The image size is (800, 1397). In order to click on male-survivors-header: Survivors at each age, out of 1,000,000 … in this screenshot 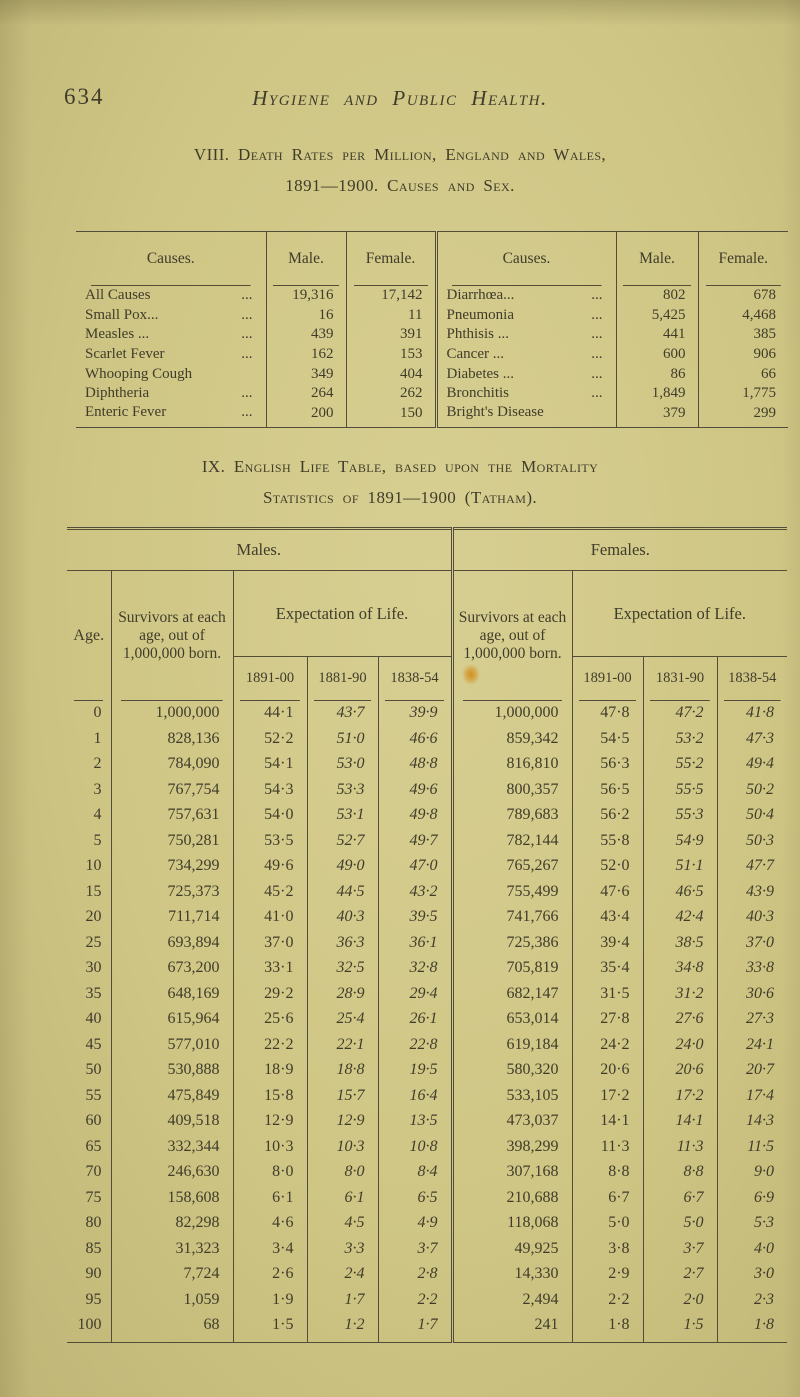, I will do `click(172, 635)`.